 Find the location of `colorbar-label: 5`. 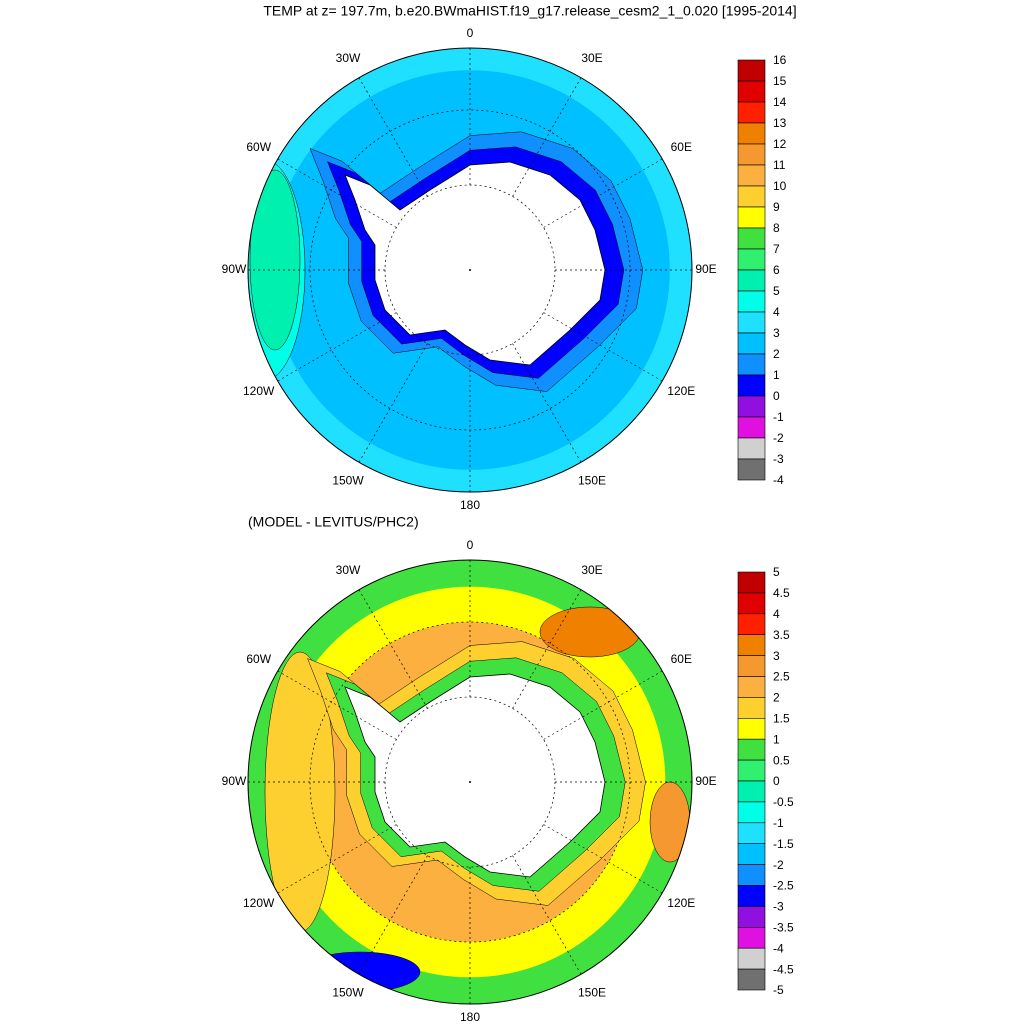

colorbar-label: 5 is located at coordinates (776, 572).